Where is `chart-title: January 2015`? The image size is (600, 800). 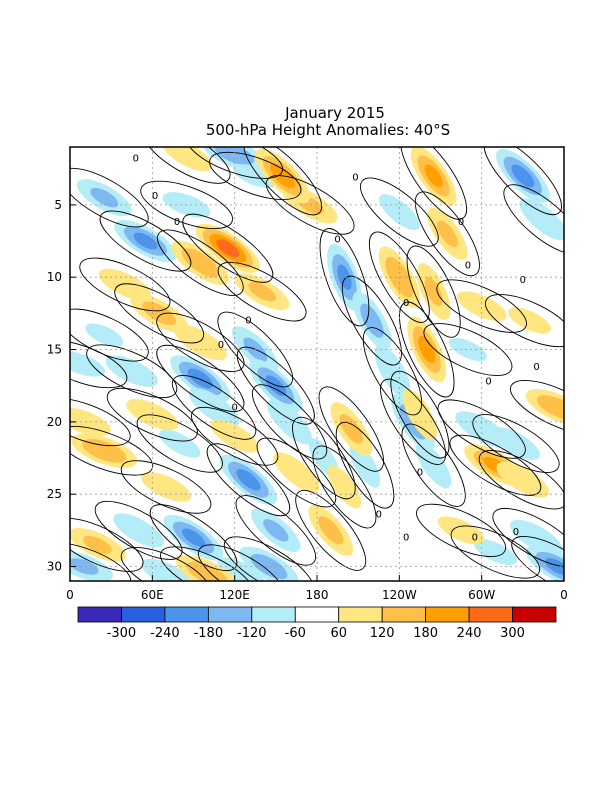 chart-title: January 2015 is located at coordinates (334, 113).